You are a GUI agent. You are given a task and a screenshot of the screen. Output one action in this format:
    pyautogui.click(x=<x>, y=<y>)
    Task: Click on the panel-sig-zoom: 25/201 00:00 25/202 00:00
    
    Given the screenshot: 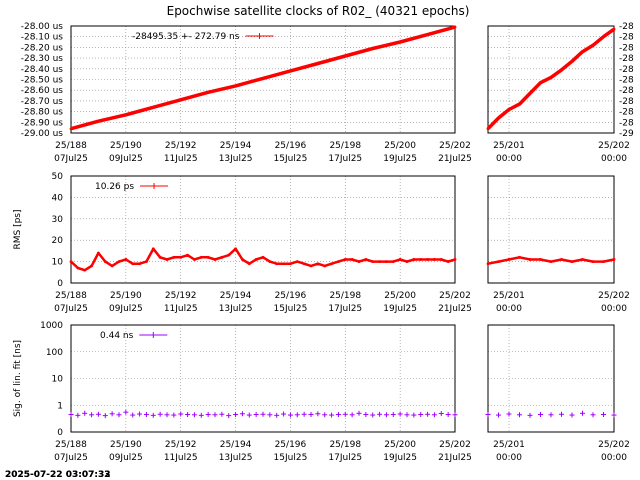 What is the action you would take?
    pyautogui.click(x=557, y=393)
    